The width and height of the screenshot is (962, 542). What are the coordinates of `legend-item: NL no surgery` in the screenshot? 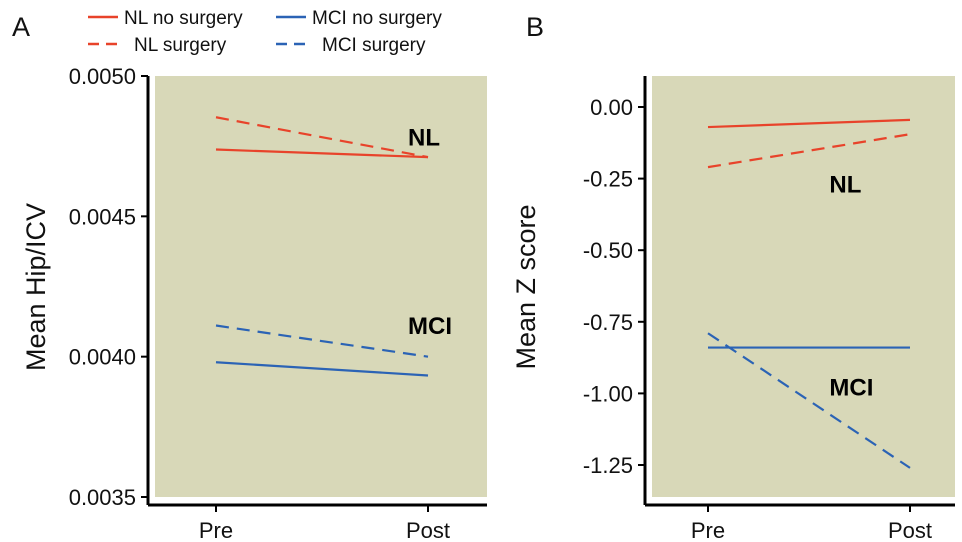 It's located at (165, 18).